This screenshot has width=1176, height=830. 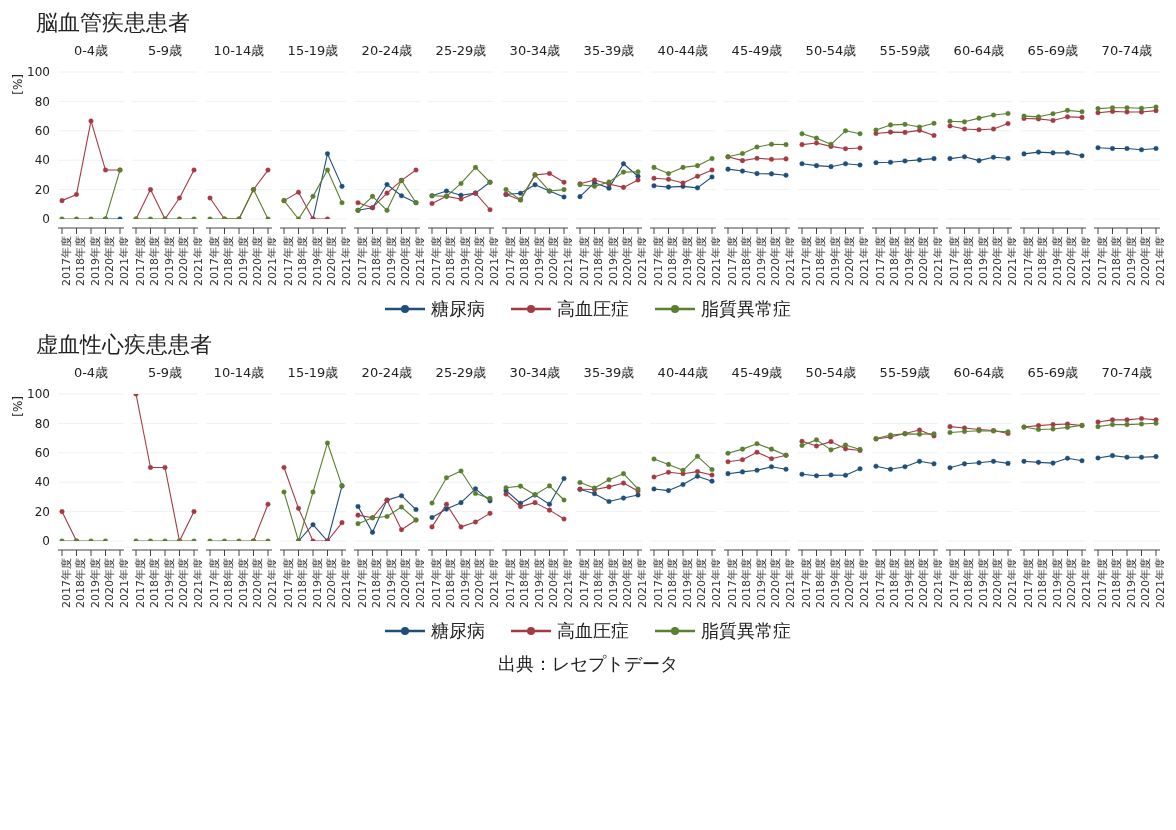 What do you see at coordinates (42, 482) in the screenshot?
I see `y-tick-label: 40` at bounding box center [42, 482].